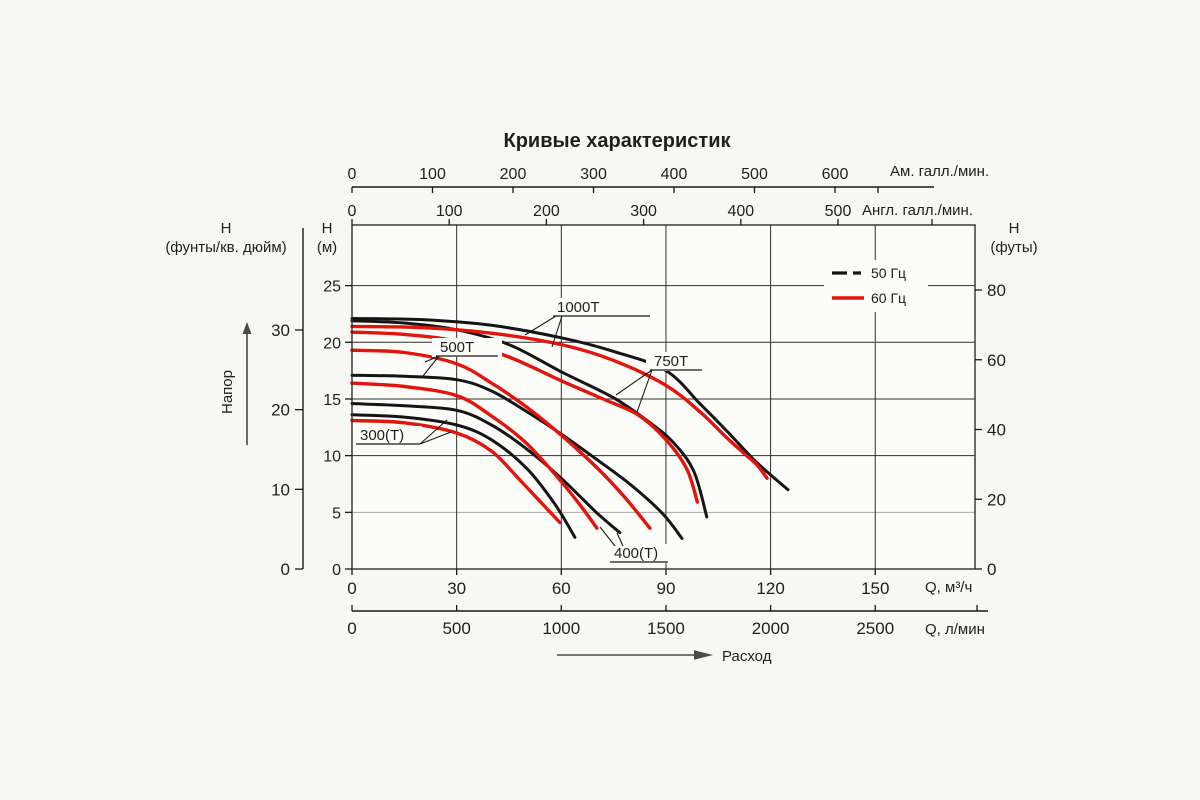  What do you see at coordinates (888, 298) in the screenshot?
I see `legend-label-60hz: 60 Гц` at bounding box center [888, 298].